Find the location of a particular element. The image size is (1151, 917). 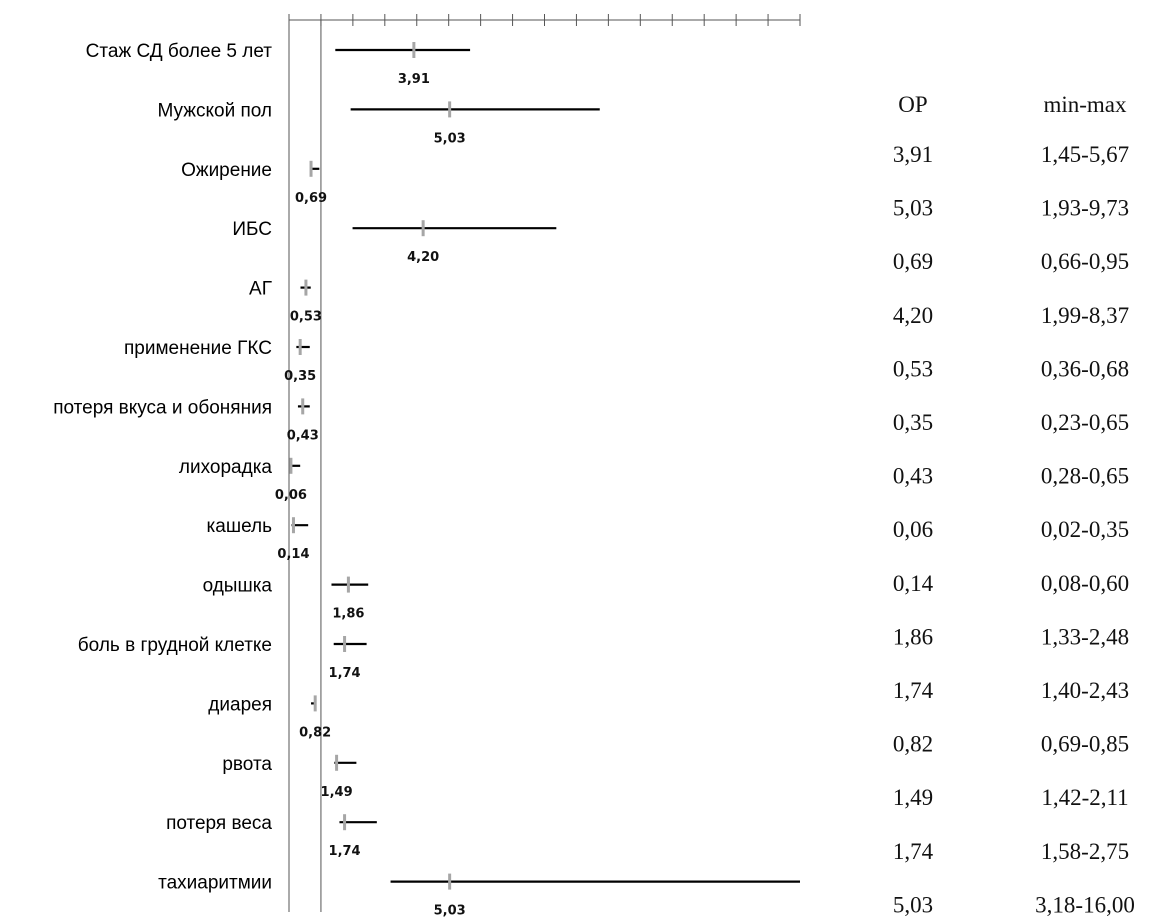

table-cell-range: 1,99-8,37 is located at coordinates (1085, 315).